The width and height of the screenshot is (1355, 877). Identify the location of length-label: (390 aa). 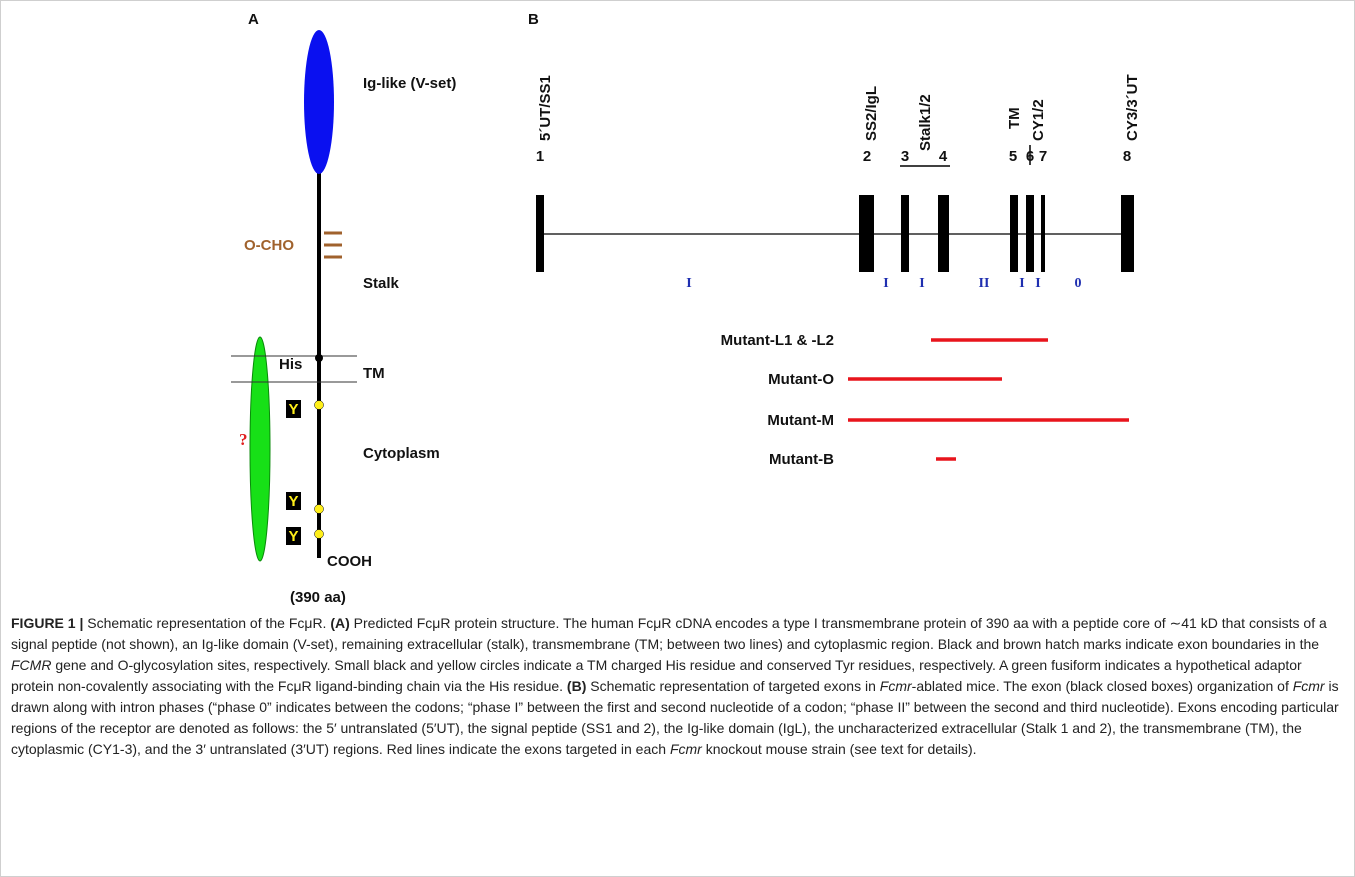
(318, 597).